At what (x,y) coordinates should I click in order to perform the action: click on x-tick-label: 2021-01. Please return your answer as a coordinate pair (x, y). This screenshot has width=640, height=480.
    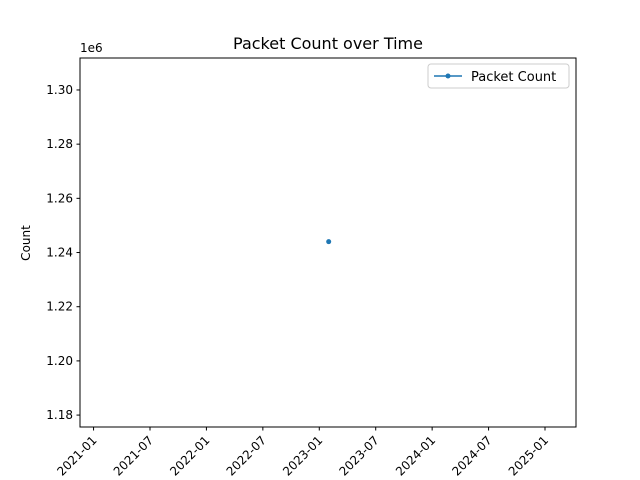
    Looking at the image, I should click on (76, 455).